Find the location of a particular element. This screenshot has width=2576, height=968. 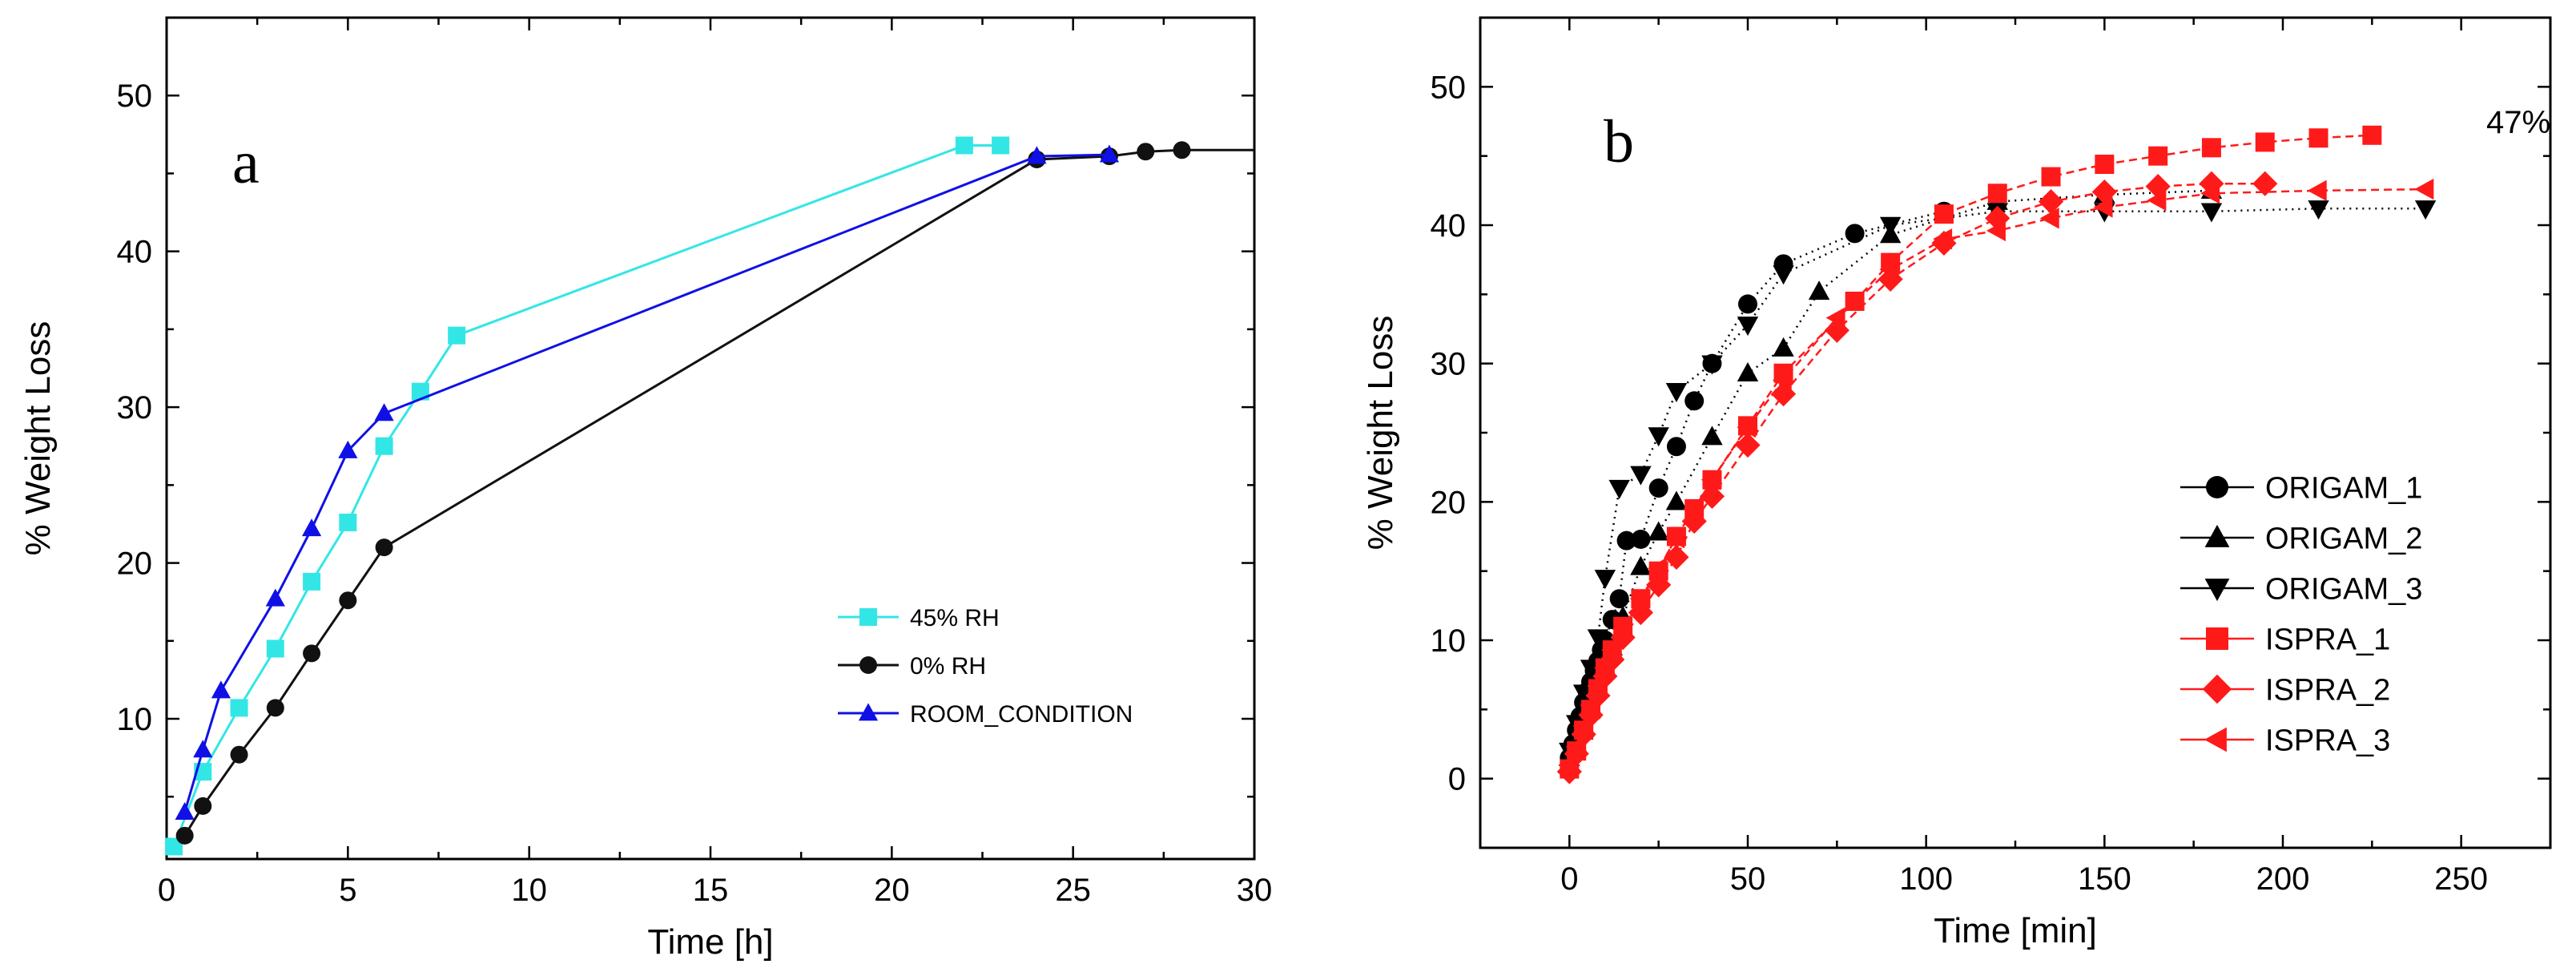

x-tick-label: 10 is located at coordinates (529, 890).